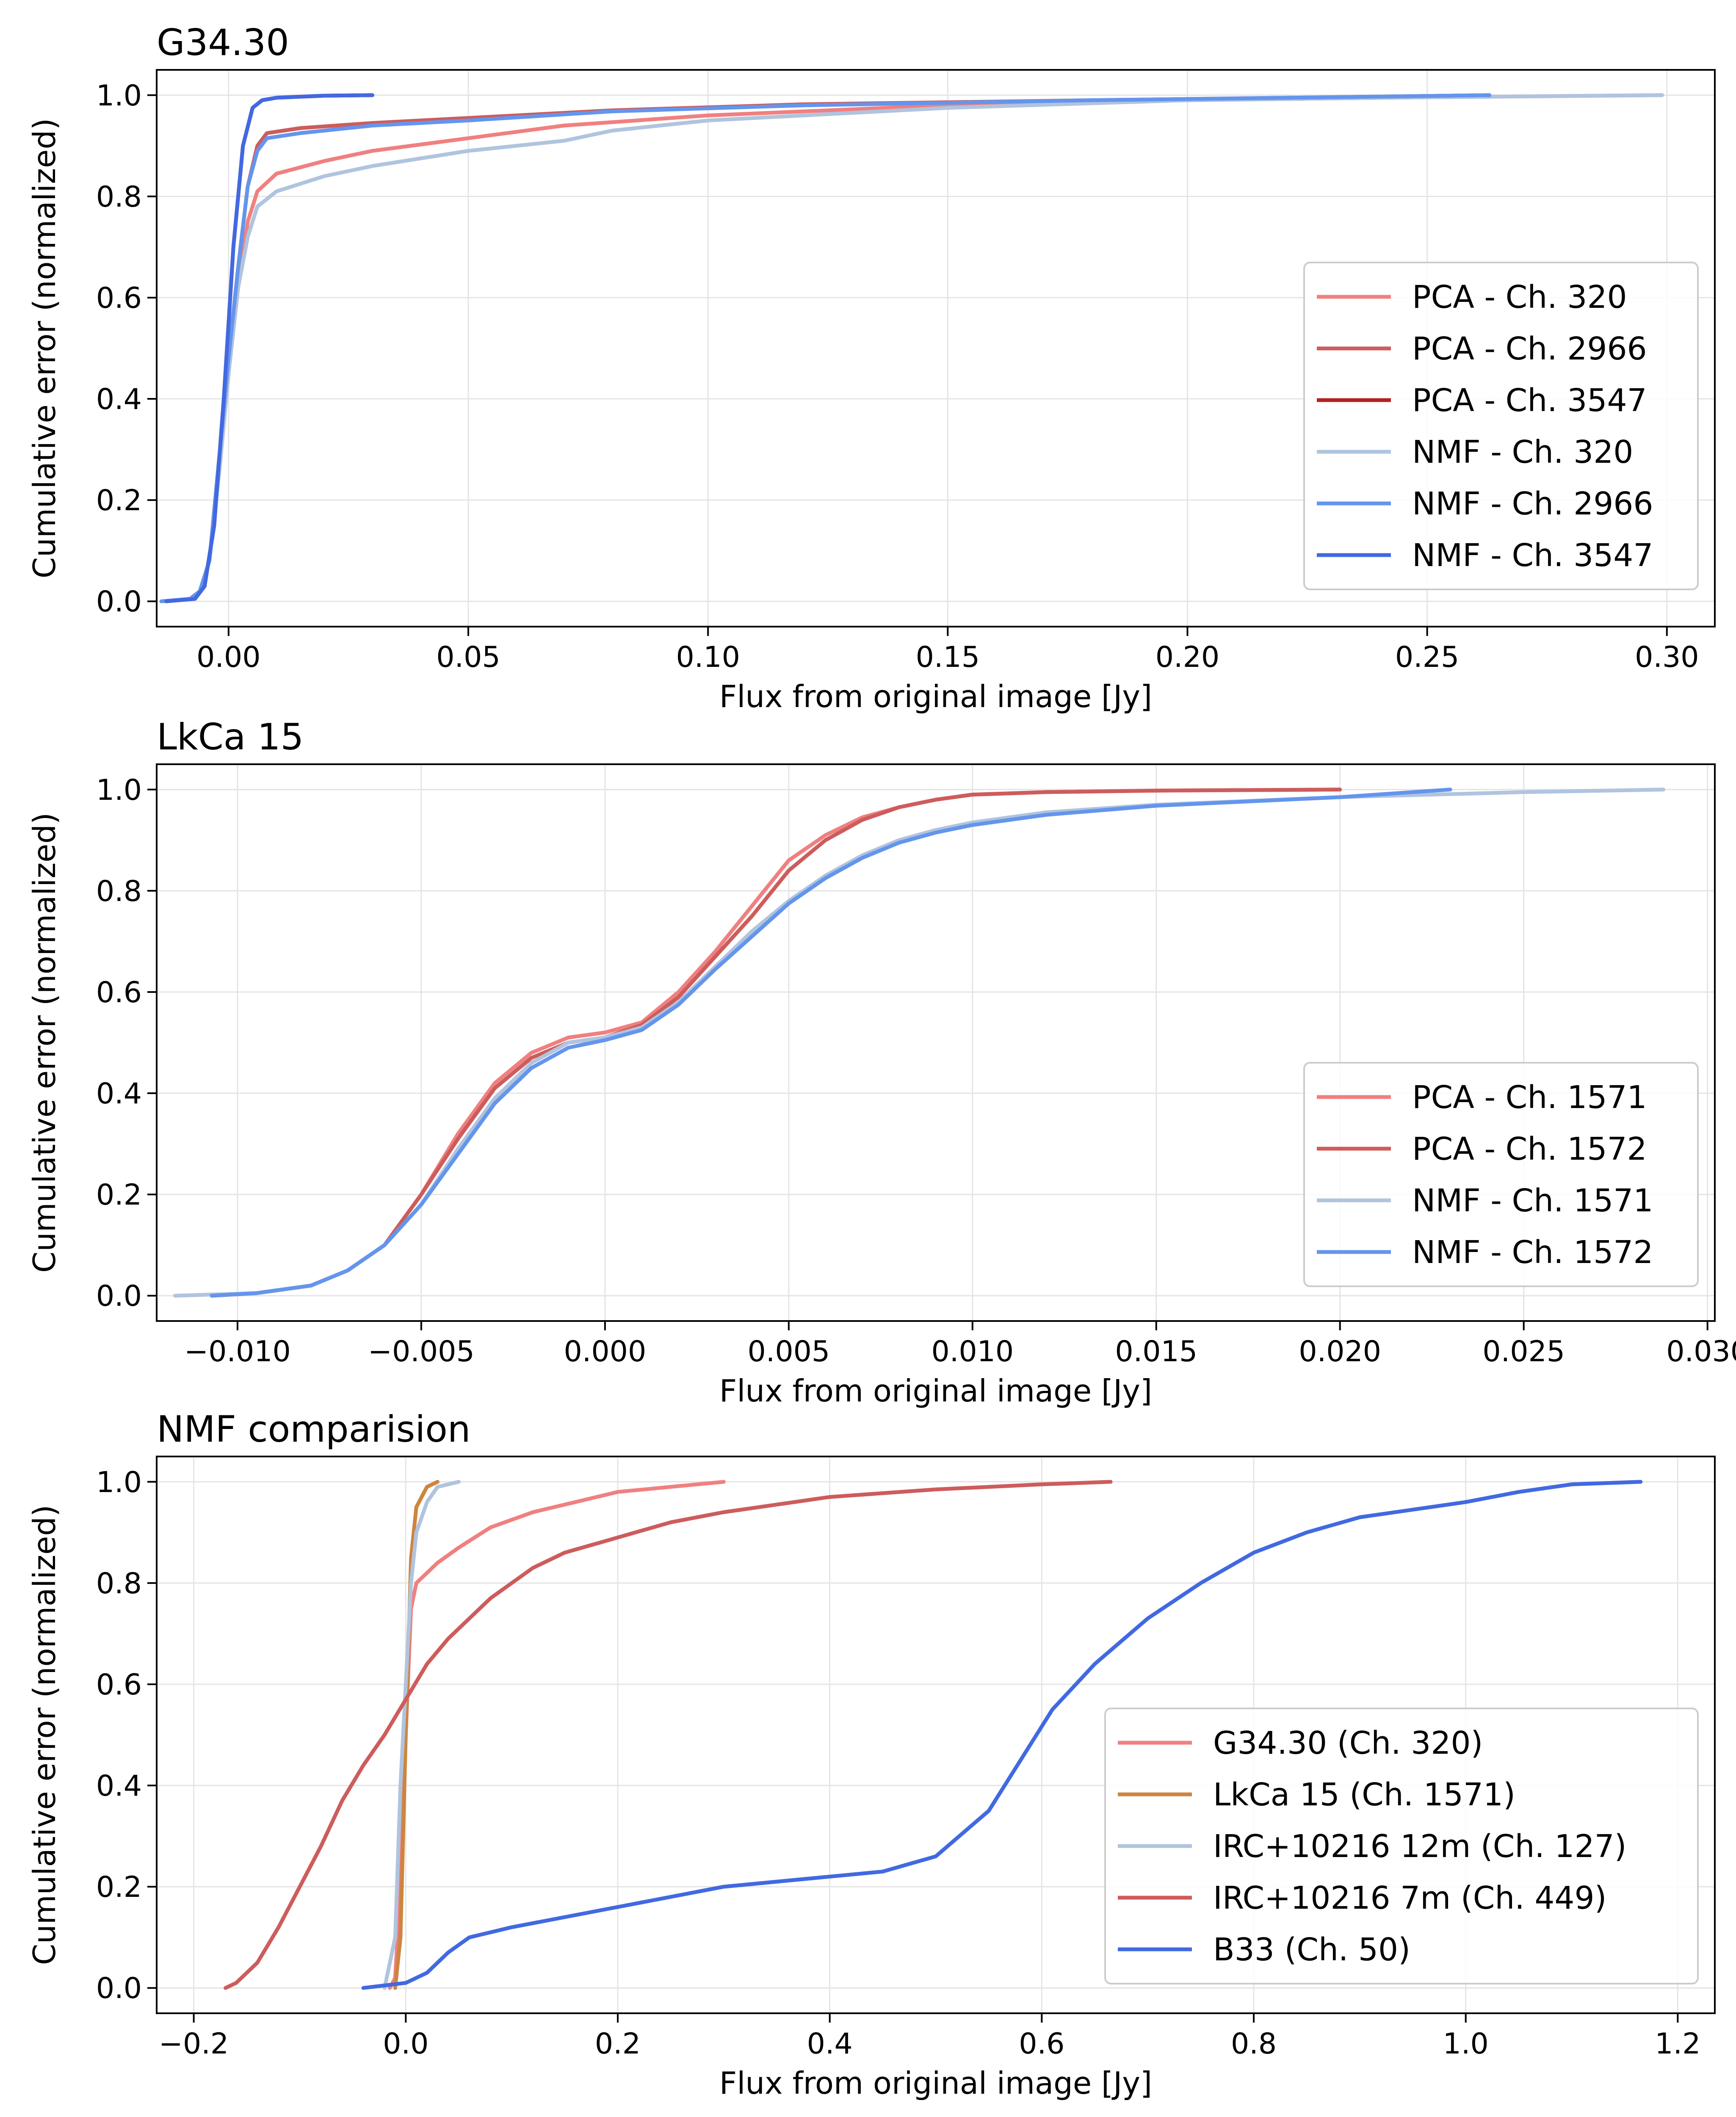 The height and width of the screenshot is (2117, 1736). Describe the element at coordinates (618, 2044) in the screenshot. I see `x-tick-label: 0.2` at that location.